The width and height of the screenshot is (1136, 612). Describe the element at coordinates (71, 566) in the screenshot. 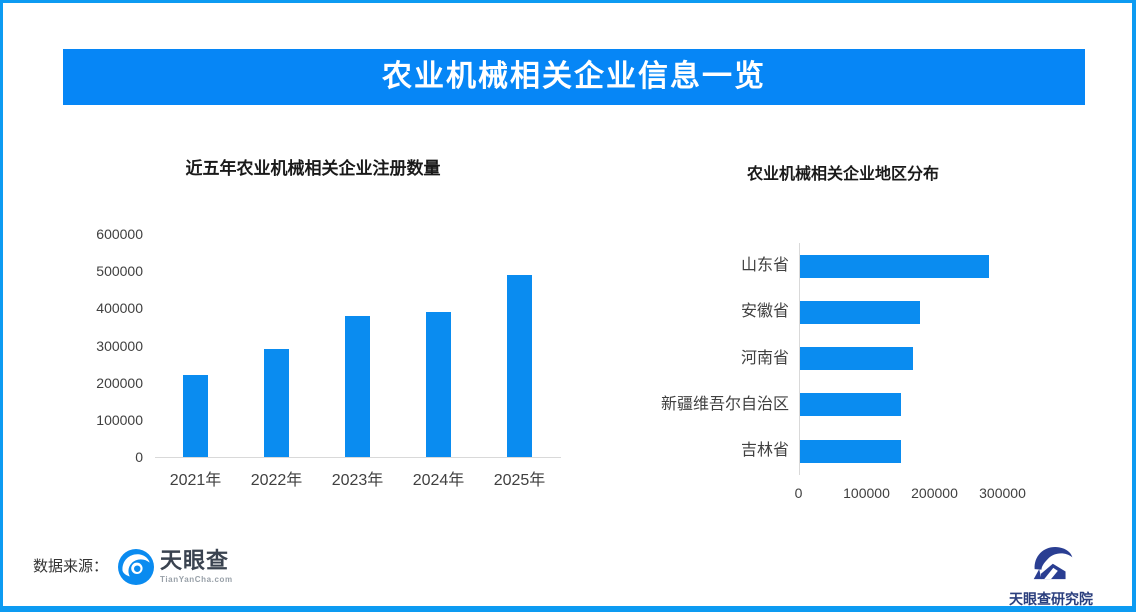

I see `data-source-label: 数据来源：` at that location.